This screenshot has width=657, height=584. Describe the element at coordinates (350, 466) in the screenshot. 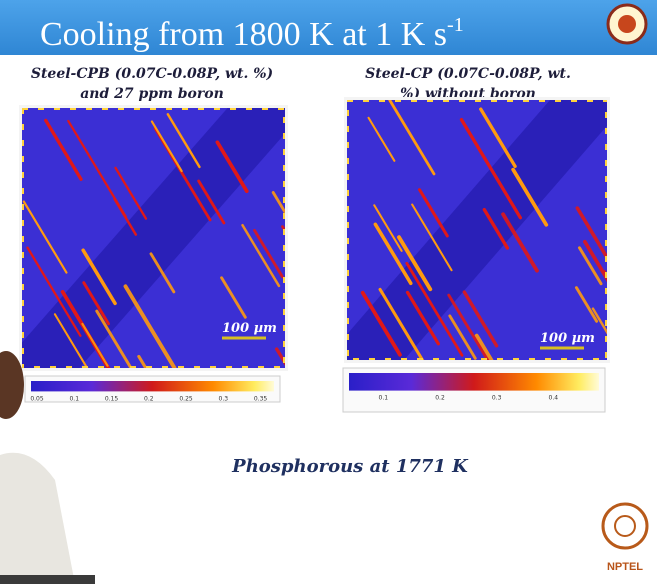

I see `footer-label: Phosphorous at 1771 K` at that location.